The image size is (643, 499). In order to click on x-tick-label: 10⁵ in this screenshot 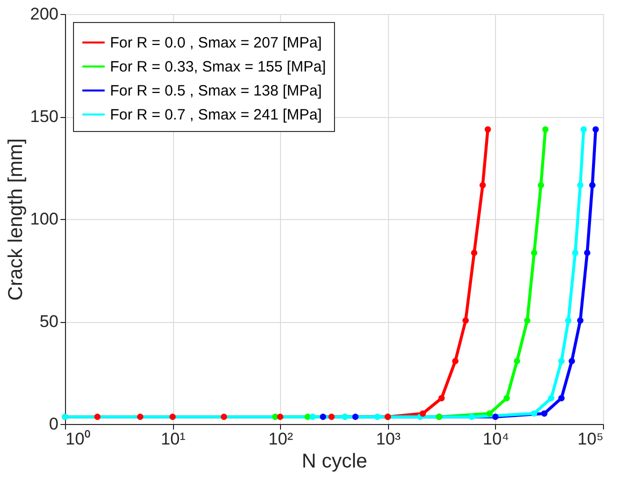, I will do `click(591, 439)`.